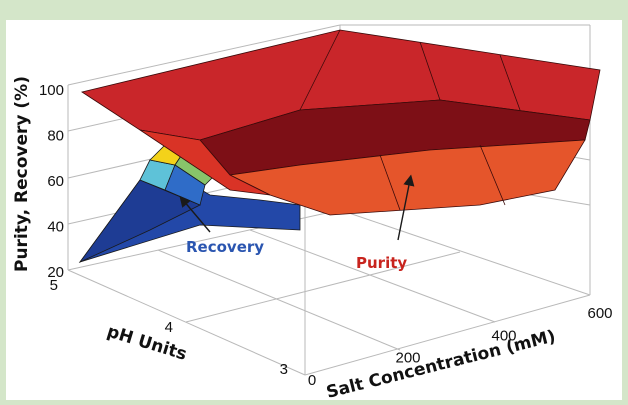 This screenshot has width=628, height=405. Describe the element at coordinates (195, 214) in the screenshot. I see `recovery-arrow` at that location.